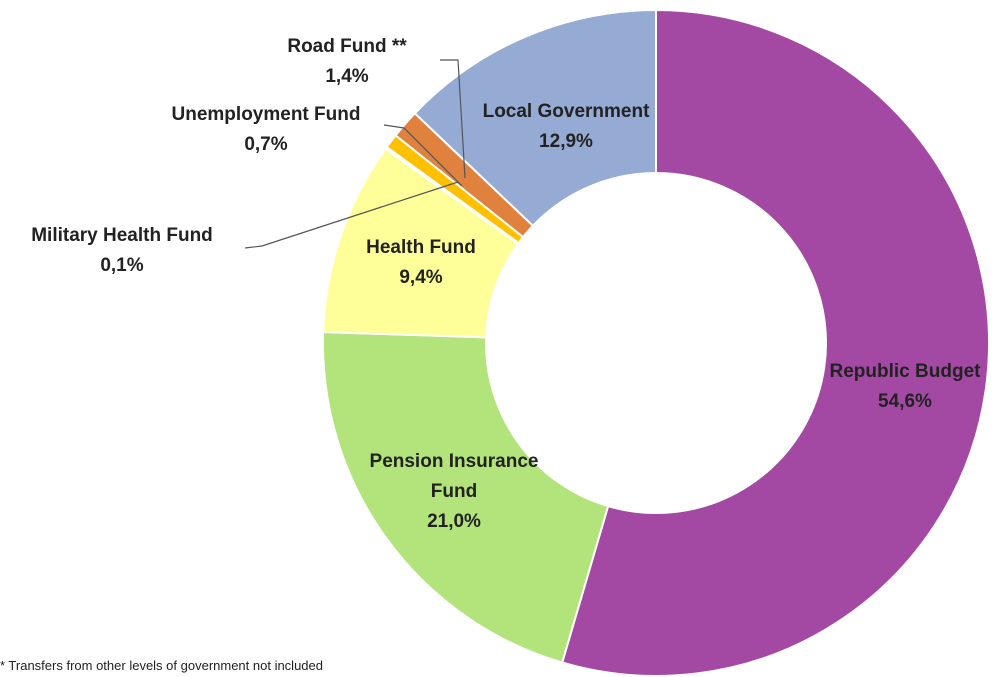 The image size is (997, 677). I want to click on data-label: Pension Insurance Fund 21,0%, so click(454, 492).